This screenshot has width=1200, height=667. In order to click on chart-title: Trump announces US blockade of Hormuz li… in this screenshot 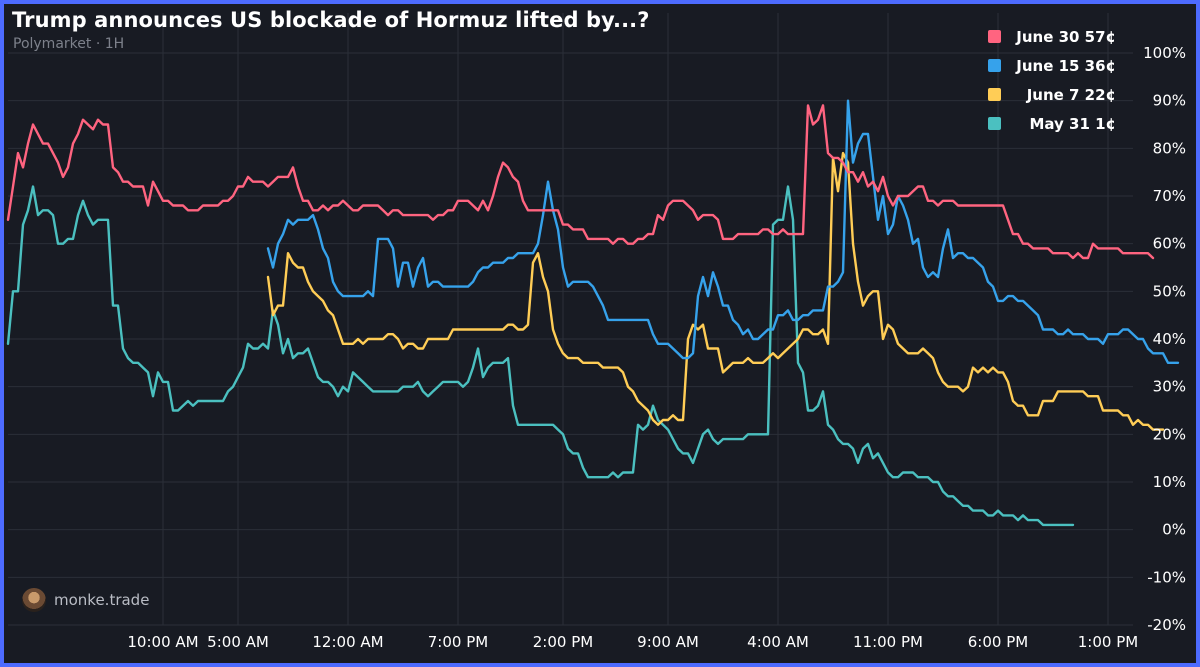, I will do `click(331, 20)`.